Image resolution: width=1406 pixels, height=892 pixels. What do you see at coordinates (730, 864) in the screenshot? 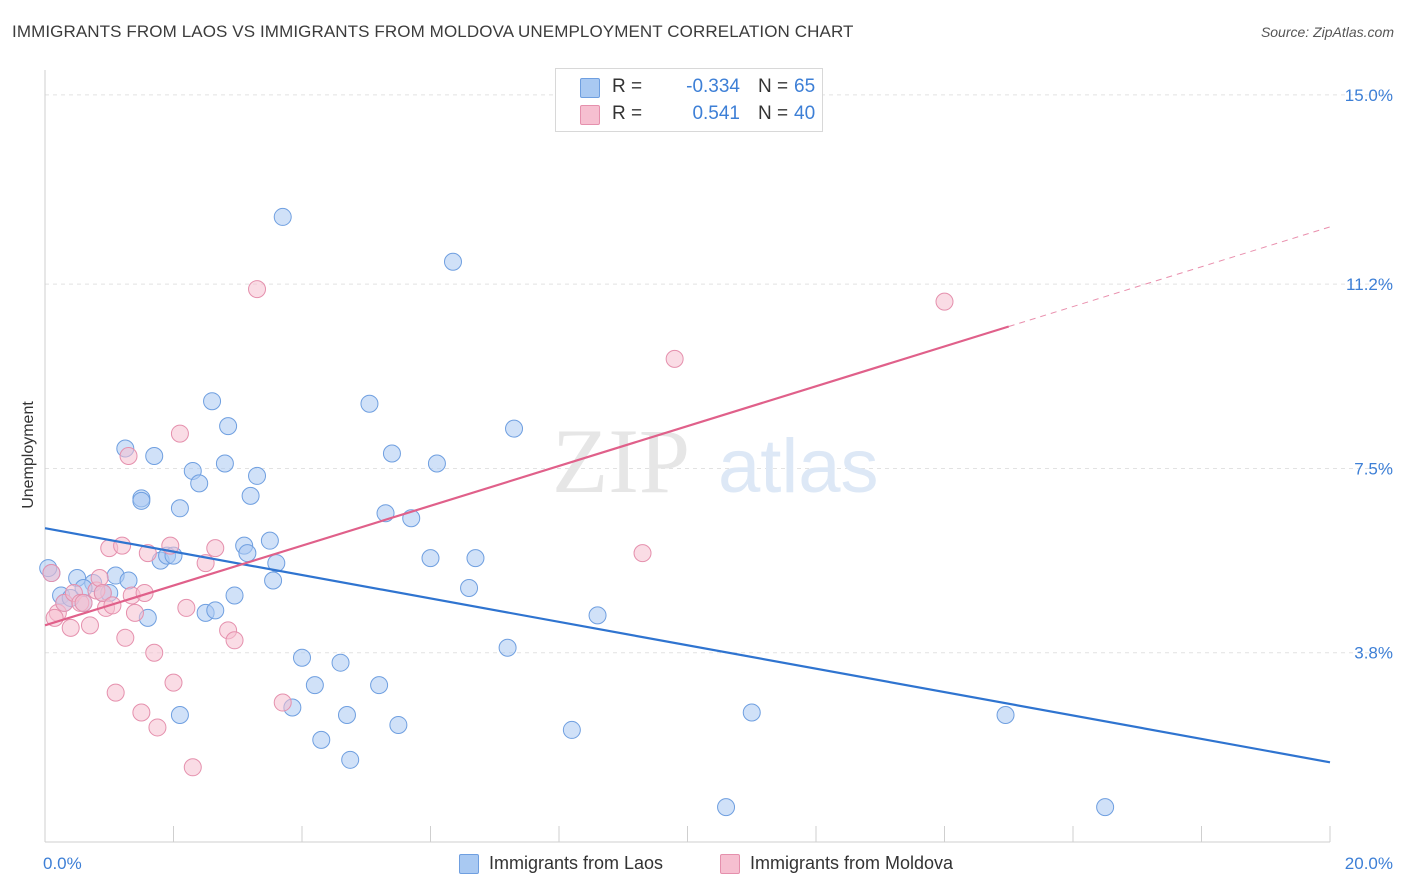
I see `bottom-legend-swatch-moldova` at bounding box center [730, 864].